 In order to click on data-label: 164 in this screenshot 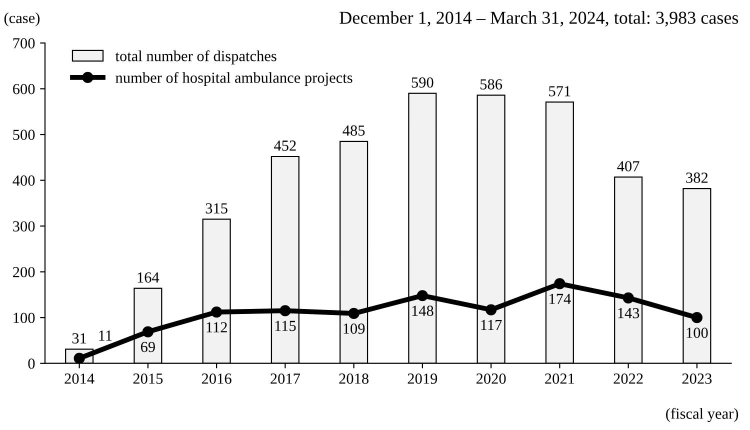, I will do `click(149, 277)`.